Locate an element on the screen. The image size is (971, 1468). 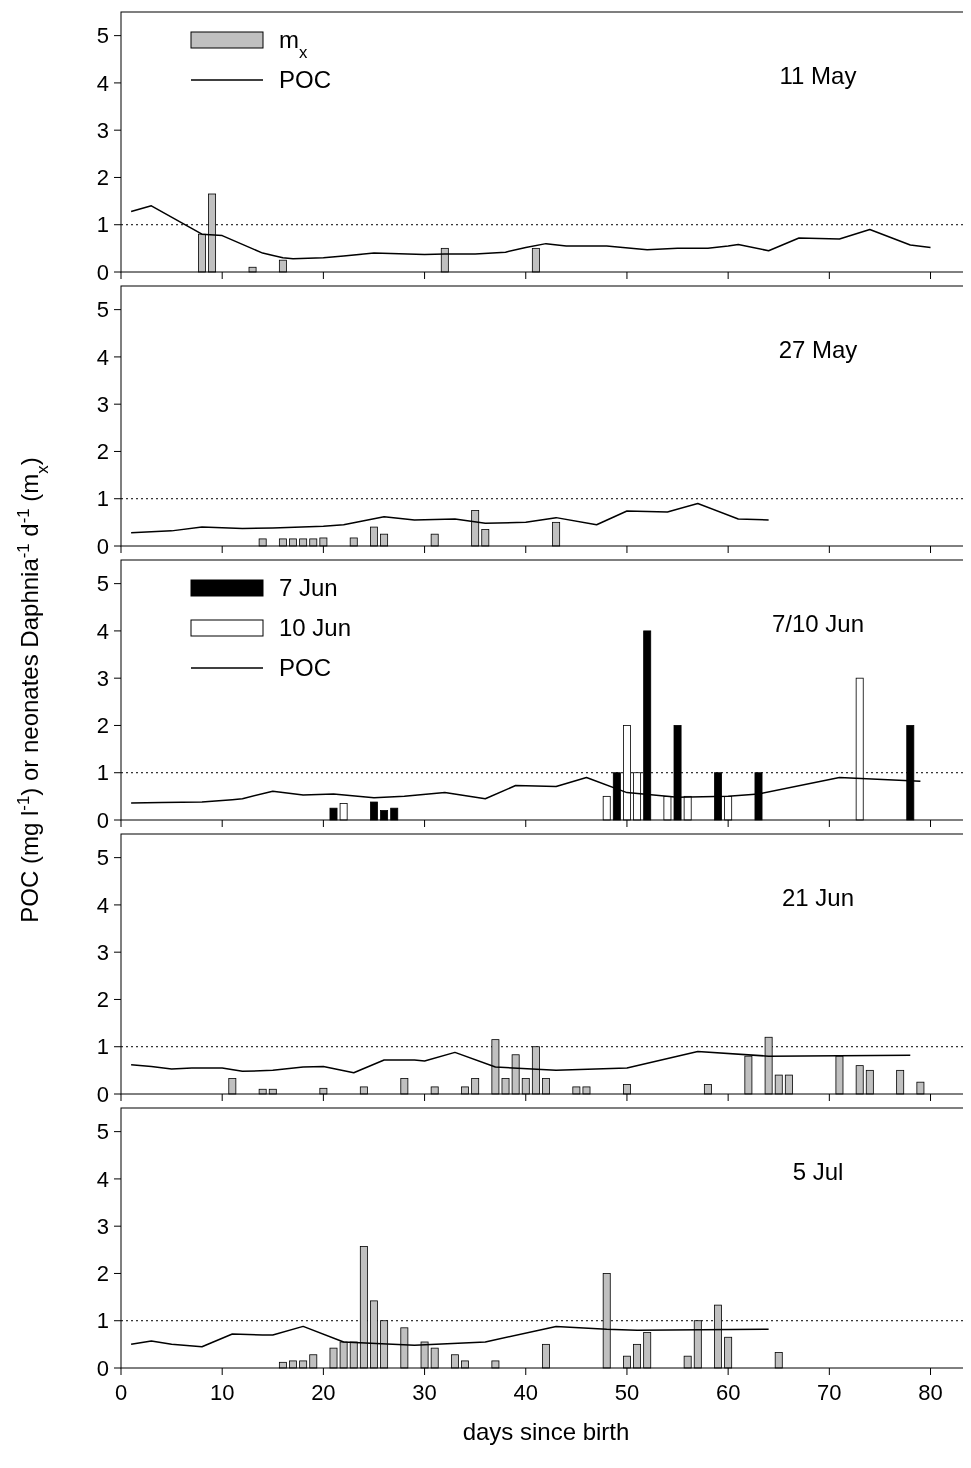
x-tick-label: 50 is located at coordinates (627, 1392).